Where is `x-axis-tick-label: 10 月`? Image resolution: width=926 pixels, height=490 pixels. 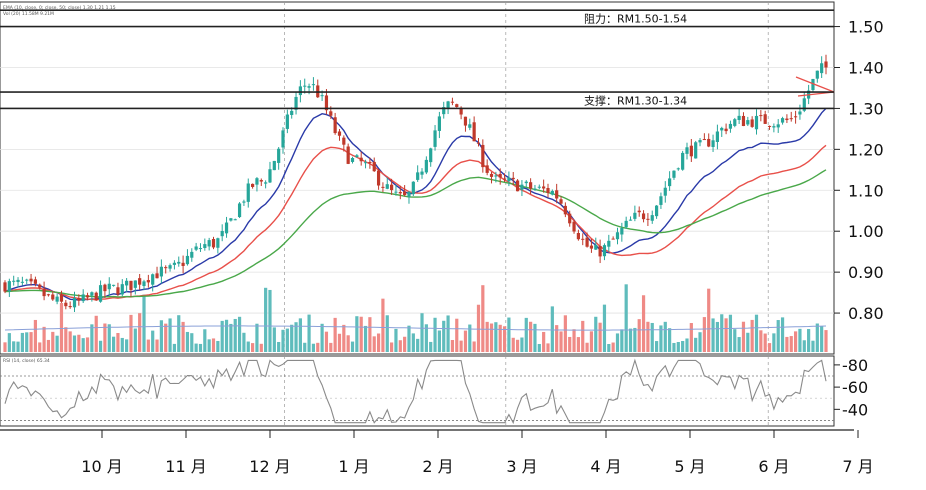 x-axis-tick-label: 10 月 is located at coordinates (101, 466).